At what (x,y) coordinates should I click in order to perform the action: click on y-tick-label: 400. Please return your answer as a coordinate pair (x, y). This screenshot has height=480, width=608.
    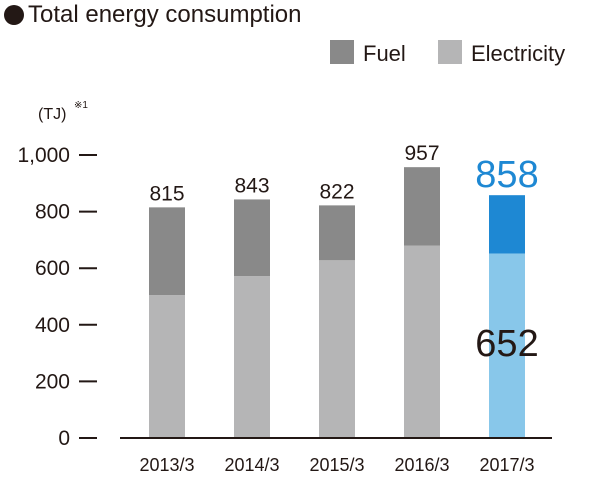
    Looking at the image, I should click on (52, 325).